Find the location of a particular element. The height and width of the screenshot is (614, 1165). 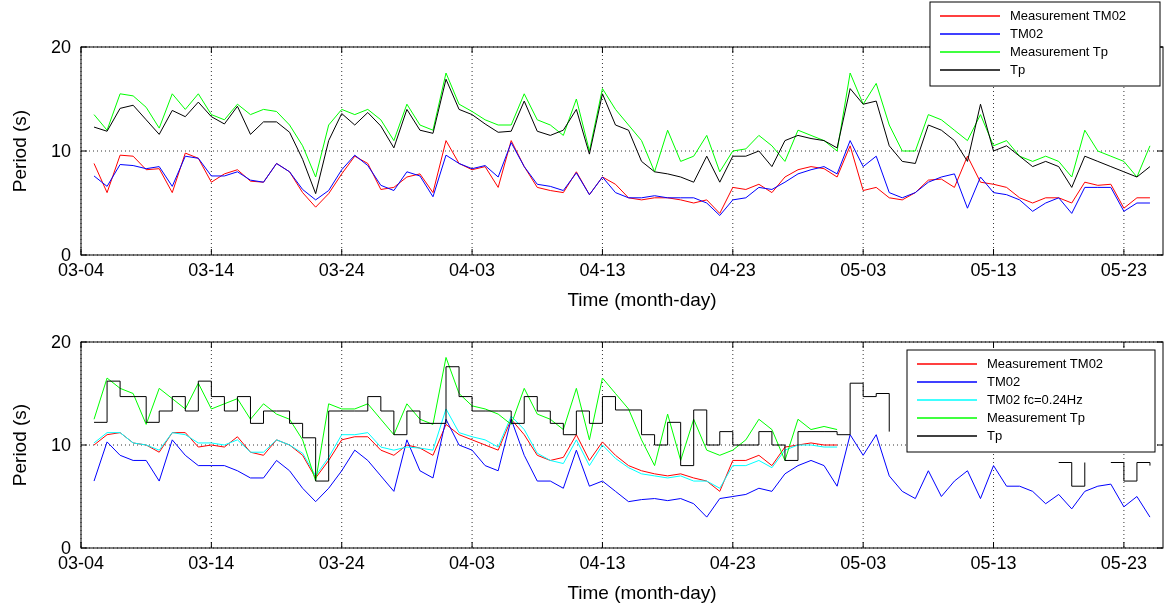

legend-label: TM02 fc=0.24Hz is located at coordinates (1035, 399).